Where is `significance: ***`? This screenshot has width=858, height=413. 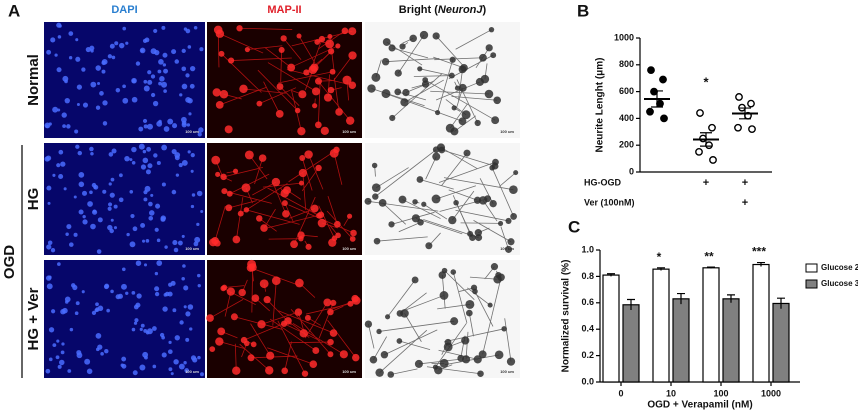
significance: *** is located at coordinates (759, 252).